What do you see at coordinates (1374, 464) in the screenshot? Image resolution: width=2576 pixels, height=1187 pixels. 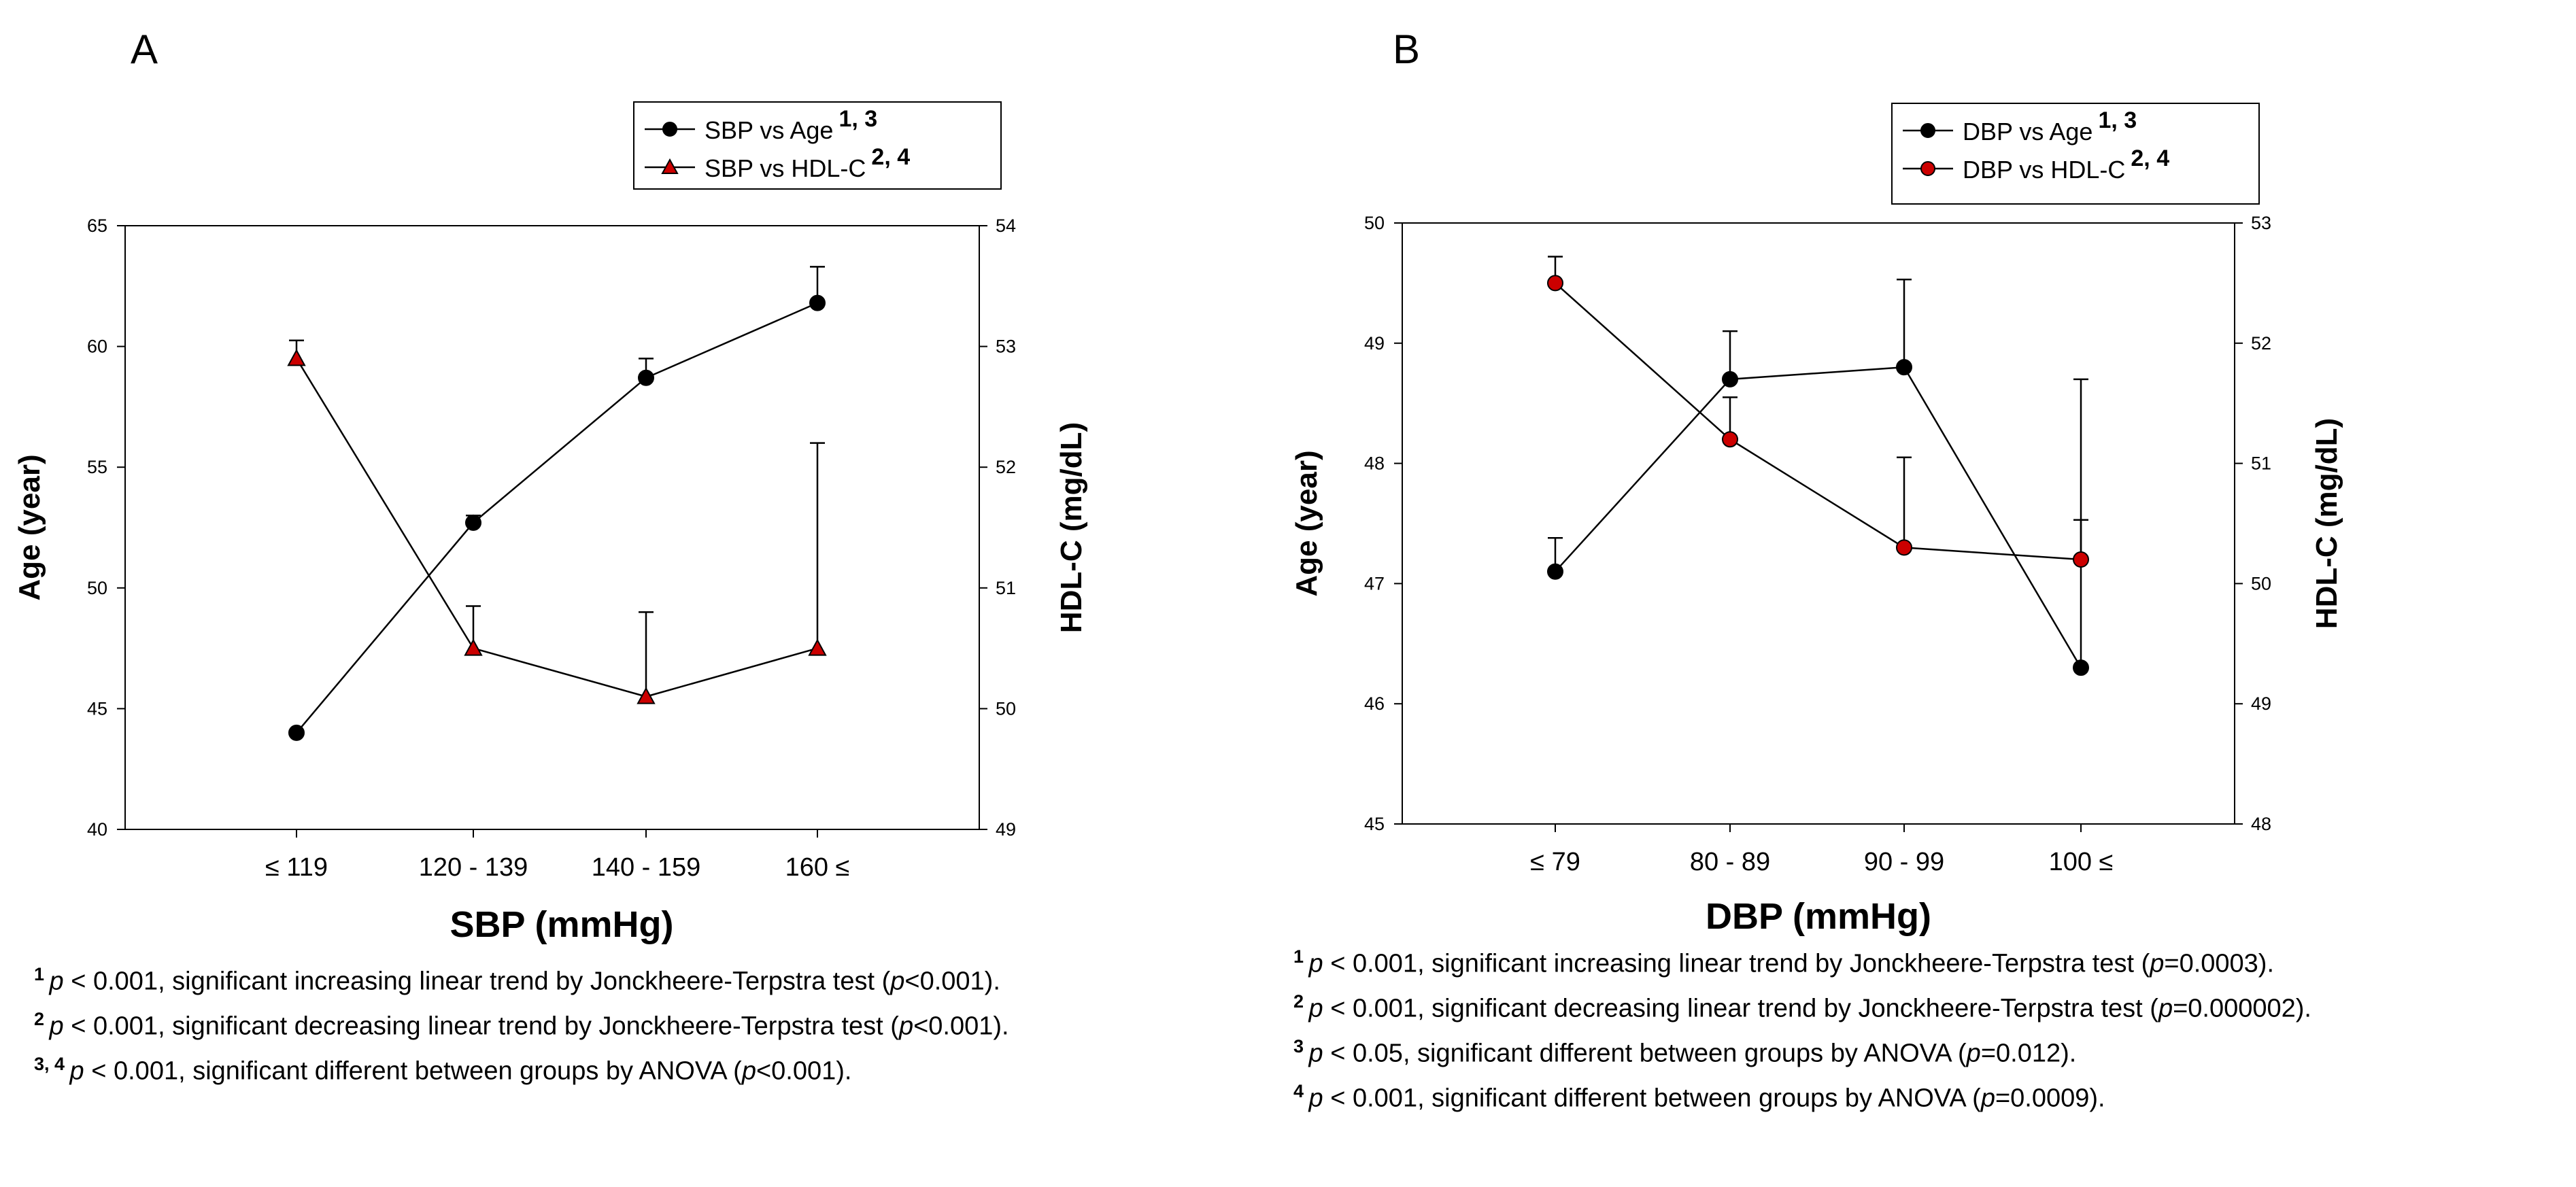 I see `left-tick-label: 48` at bounding box center [1374, 464].